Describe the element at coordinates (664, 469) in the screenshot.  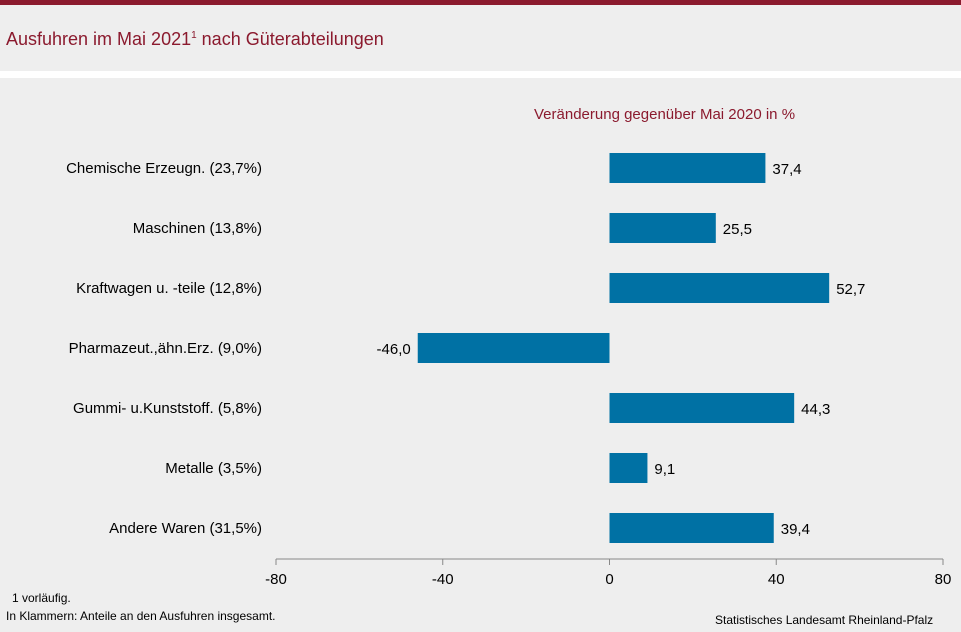
I see `data-label: 9,1` at that location.